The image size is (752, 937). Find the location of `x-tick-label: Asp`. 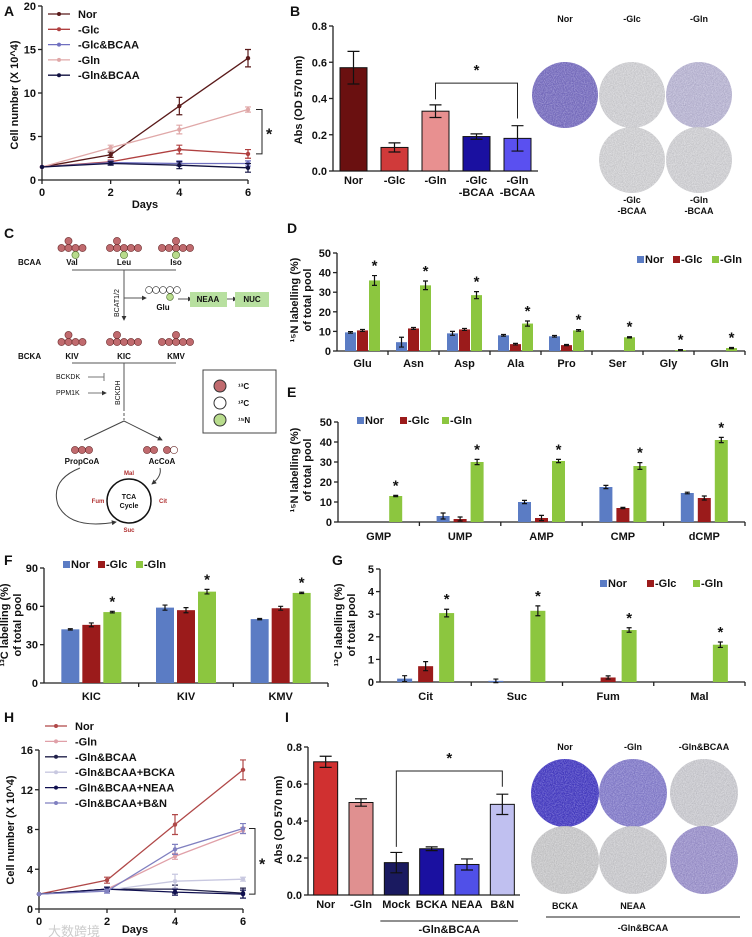

x-tick-label: Asp is located at coordinates (464, 364).